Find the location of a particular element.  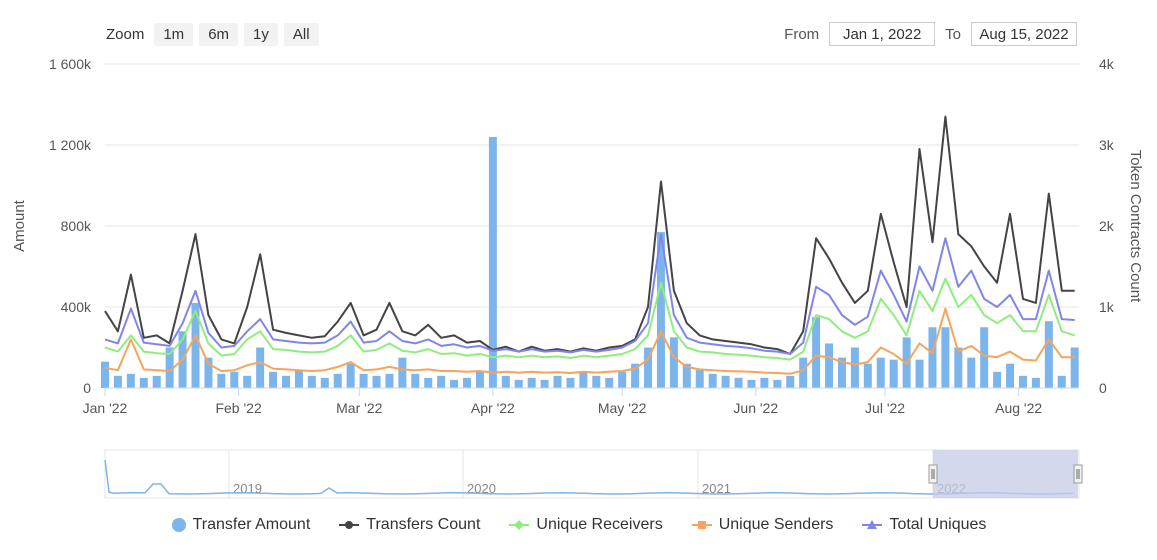

zoom-6m-button: 6m is located at coordinates (219, 34).